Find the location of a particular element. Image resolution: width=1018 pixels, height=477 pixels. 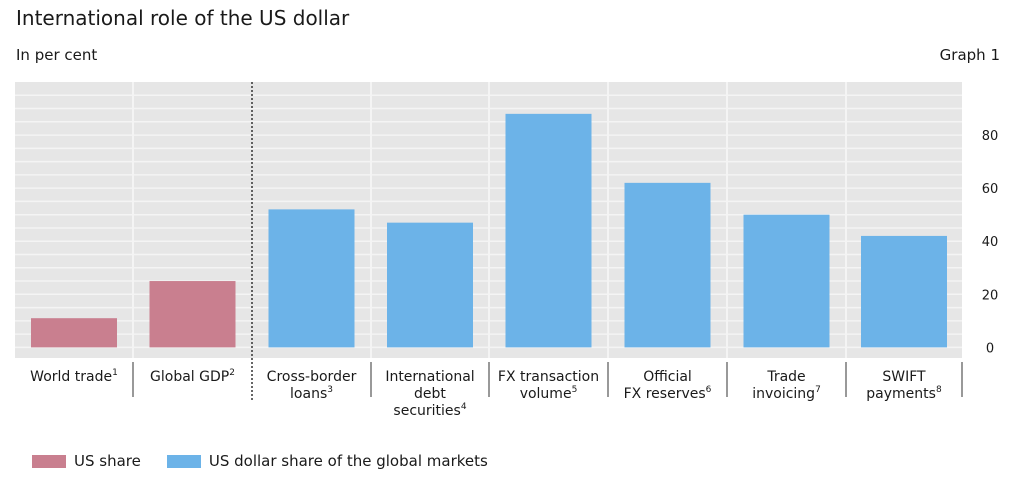

legend-swatch-us-share is located at coordinates (49, 461).